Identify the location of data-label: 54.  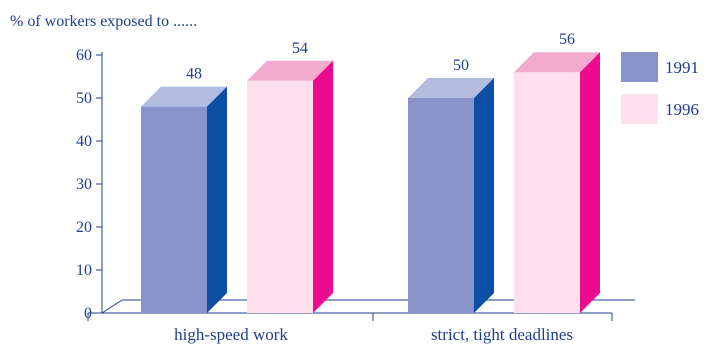
(300, 48).